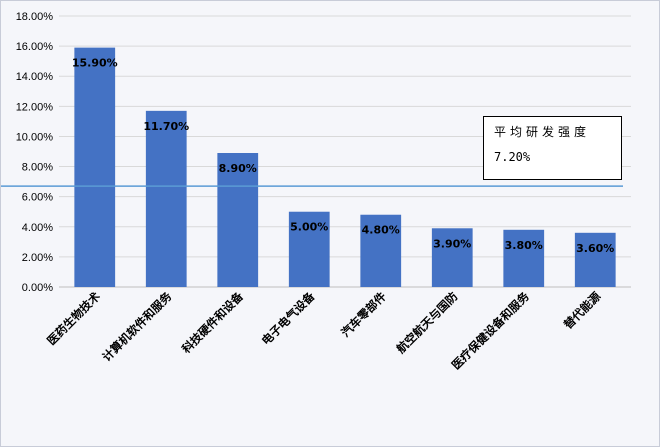 This screenshot has width=660, height=448. Describe the element at coordinates (288, 318) in the screenshot. I see `x-tick-label: 电子电气设备` at that location.